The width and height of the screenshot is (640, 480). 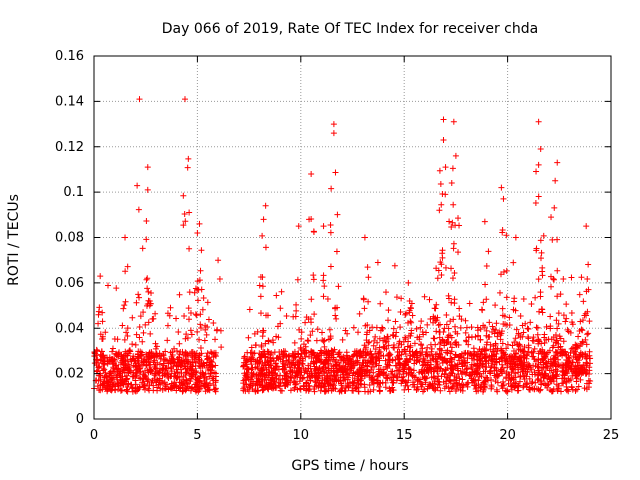 What do you see at coordinates (69, 238) in the screenshot?
I see `y-tick-label: 0.08` at bounding box center [69, 238].